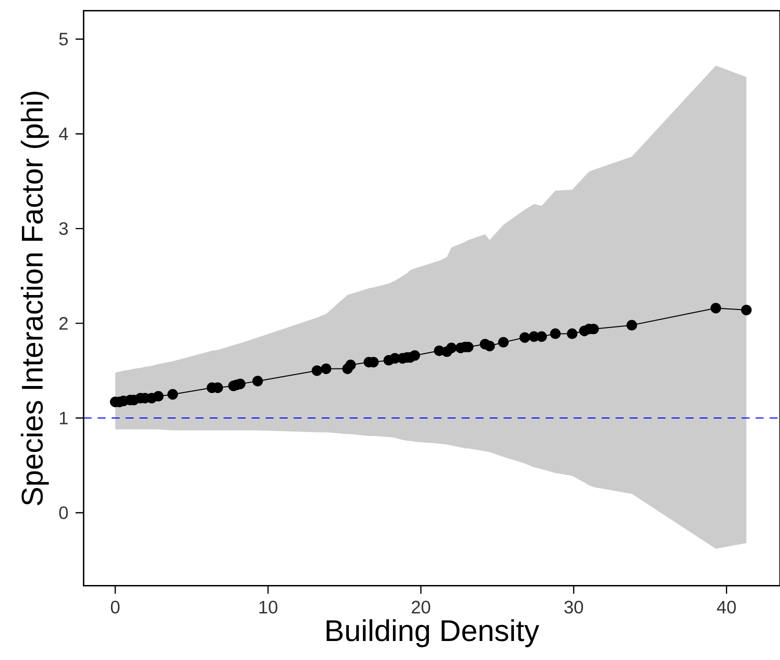  Describe the element at coordinates (115, 607) in the screenshot. I see `x-tick-label: 0` at that location.